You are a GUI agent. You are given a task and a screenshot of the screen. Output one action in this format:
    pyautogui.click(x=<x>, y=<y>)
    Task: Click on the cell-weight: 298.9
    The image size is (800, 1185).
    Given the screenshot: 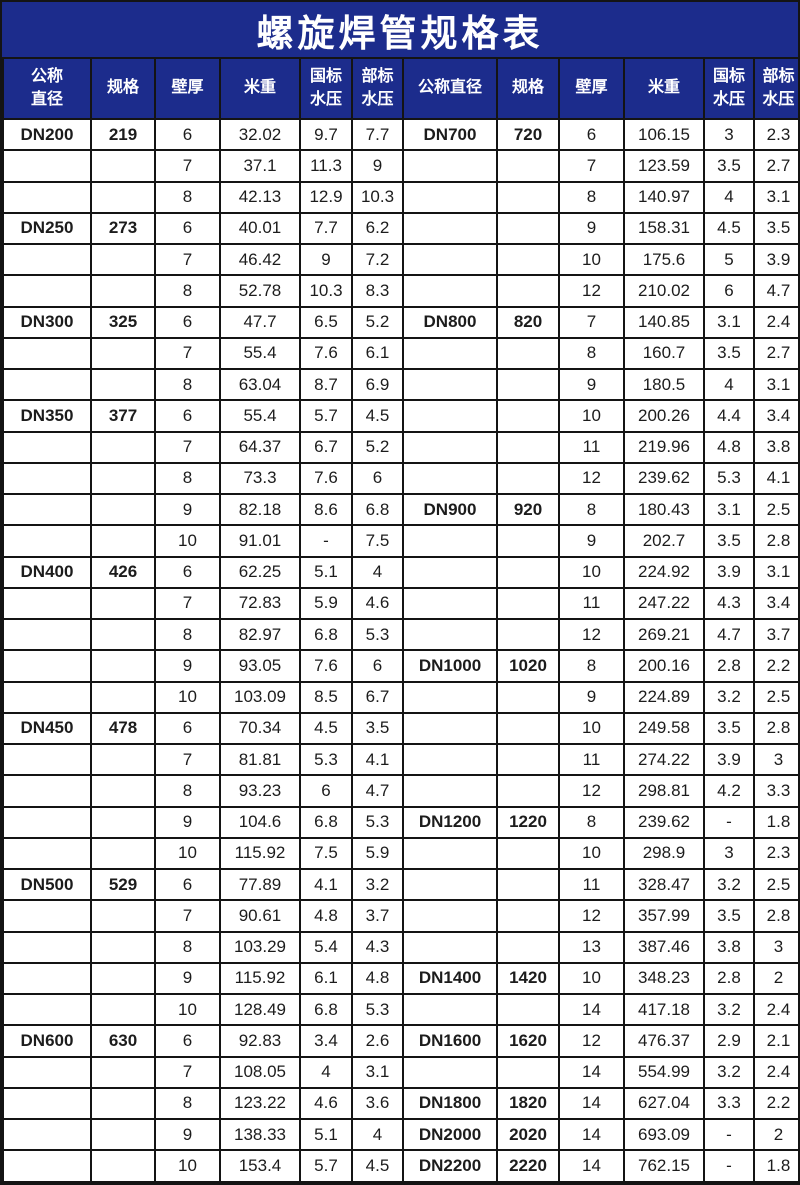 What is the action you would take?
    pyautogui.click(x=664, y=853)
    